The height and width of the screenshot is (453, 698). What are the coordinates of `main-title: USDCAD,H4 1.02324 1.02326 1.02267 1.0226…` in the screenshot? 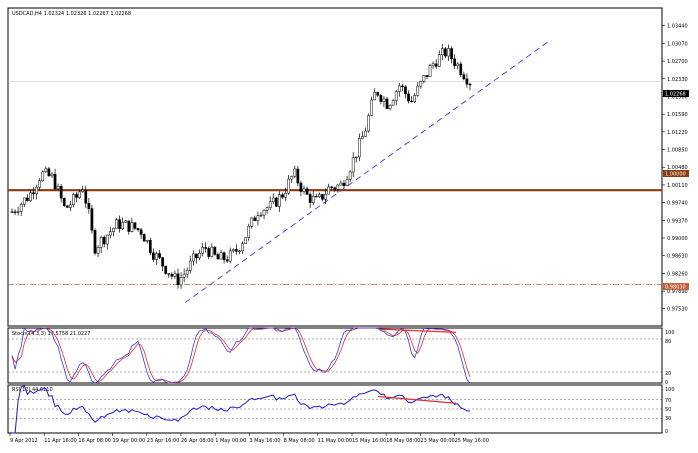 It's located at (71, 14).